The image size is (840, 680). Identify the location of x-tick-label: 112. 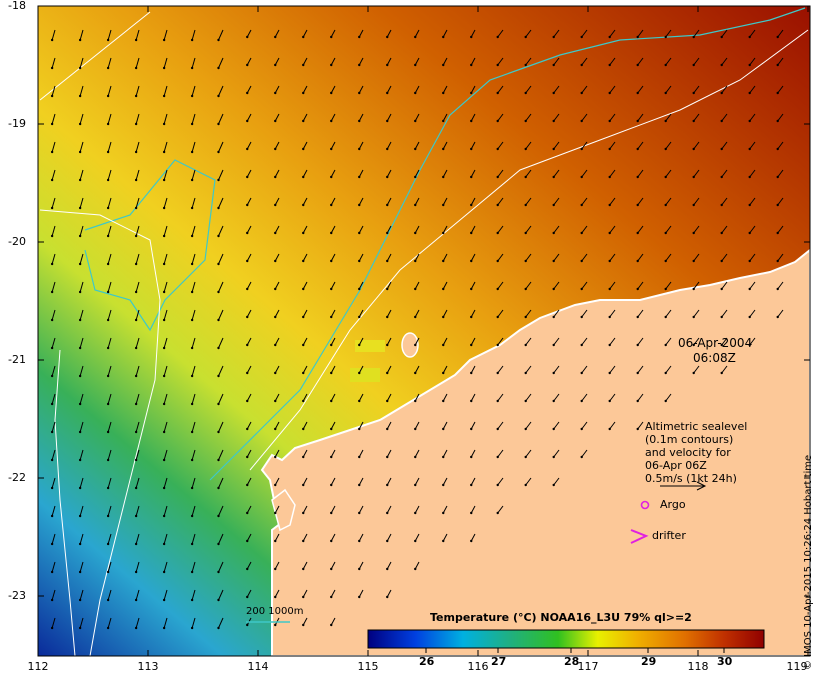
(38, 666).